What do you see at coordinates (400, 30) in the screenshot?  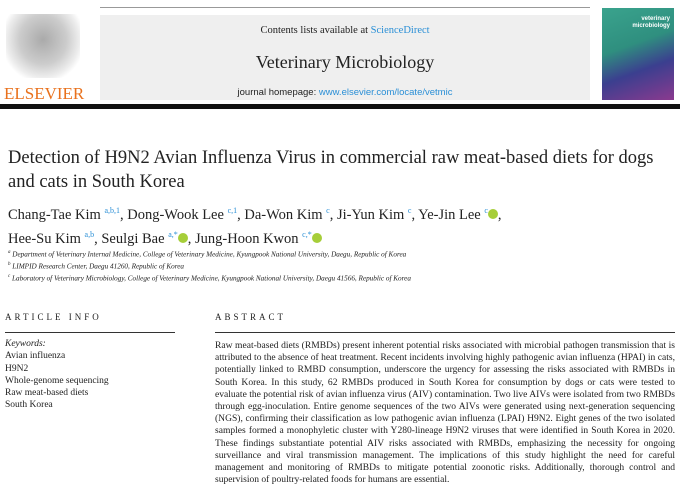 I see `sciencedirect-link: ScienceDirect` at bounding box center [400, 30].